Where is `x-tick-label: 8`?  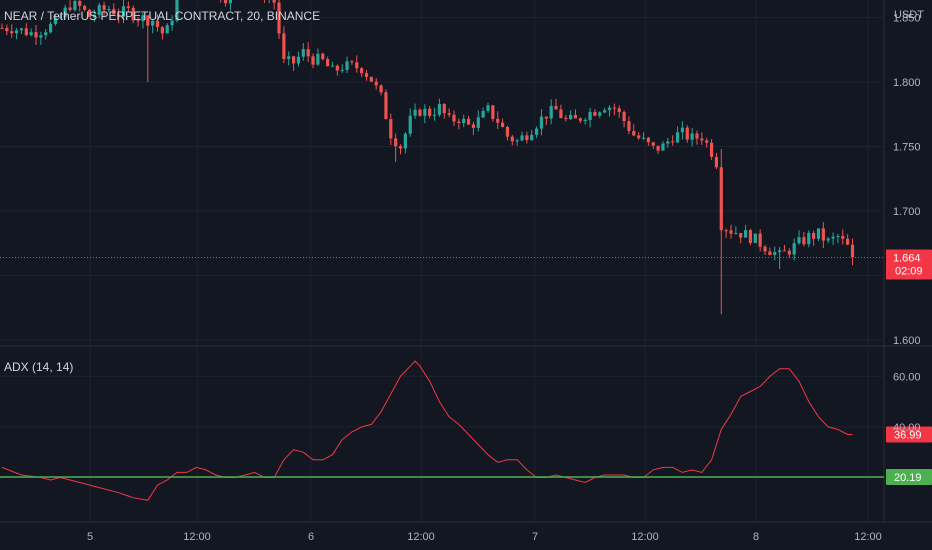
x-tick-label: 8 is located at coordinates (756, 537).